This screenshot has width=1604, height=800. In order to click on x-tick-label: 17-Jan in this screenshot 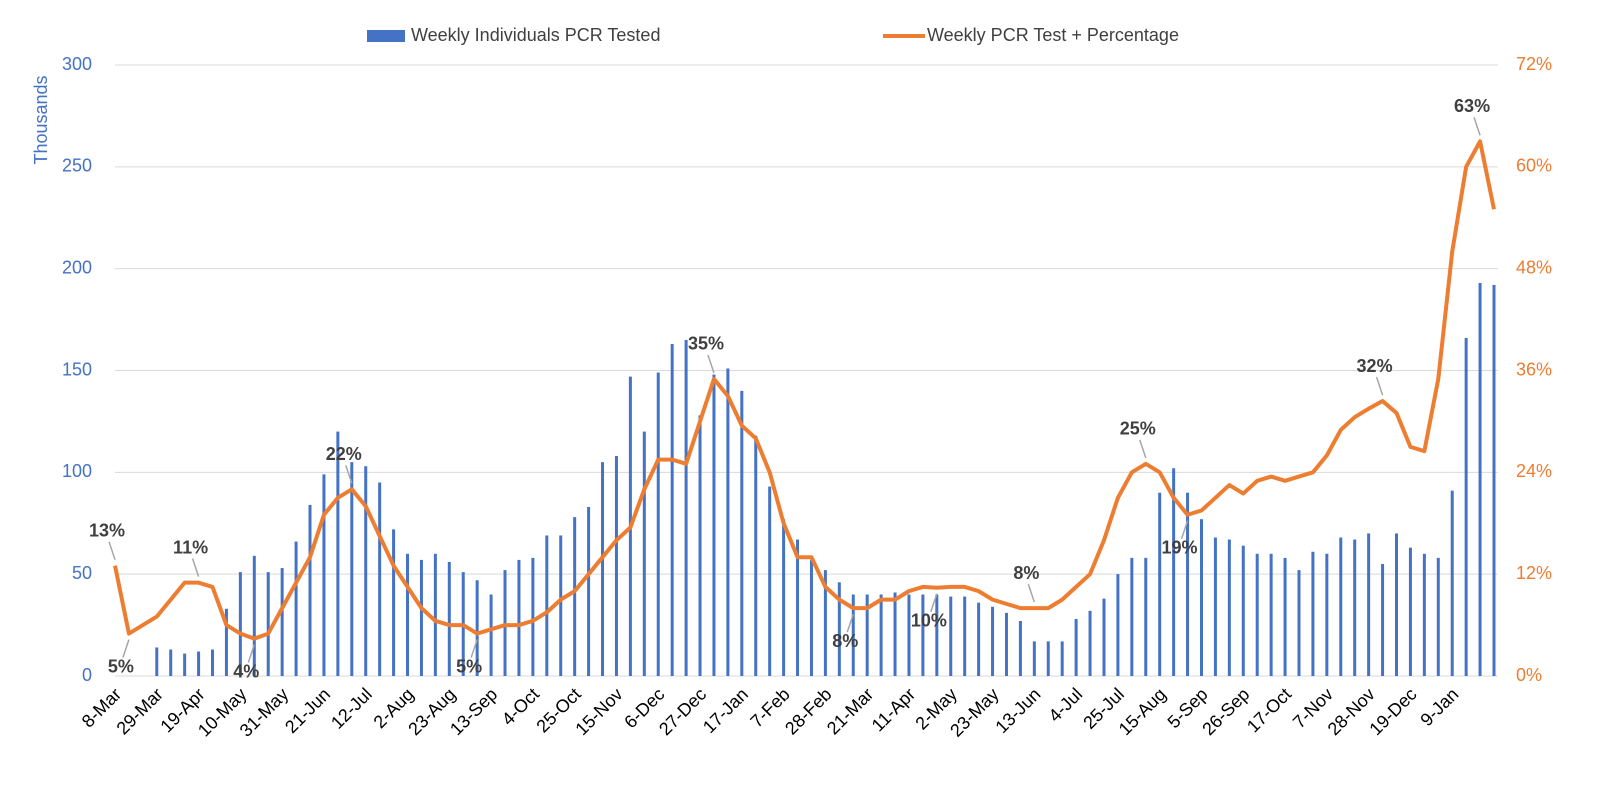, I will do `click(725, 710)`.